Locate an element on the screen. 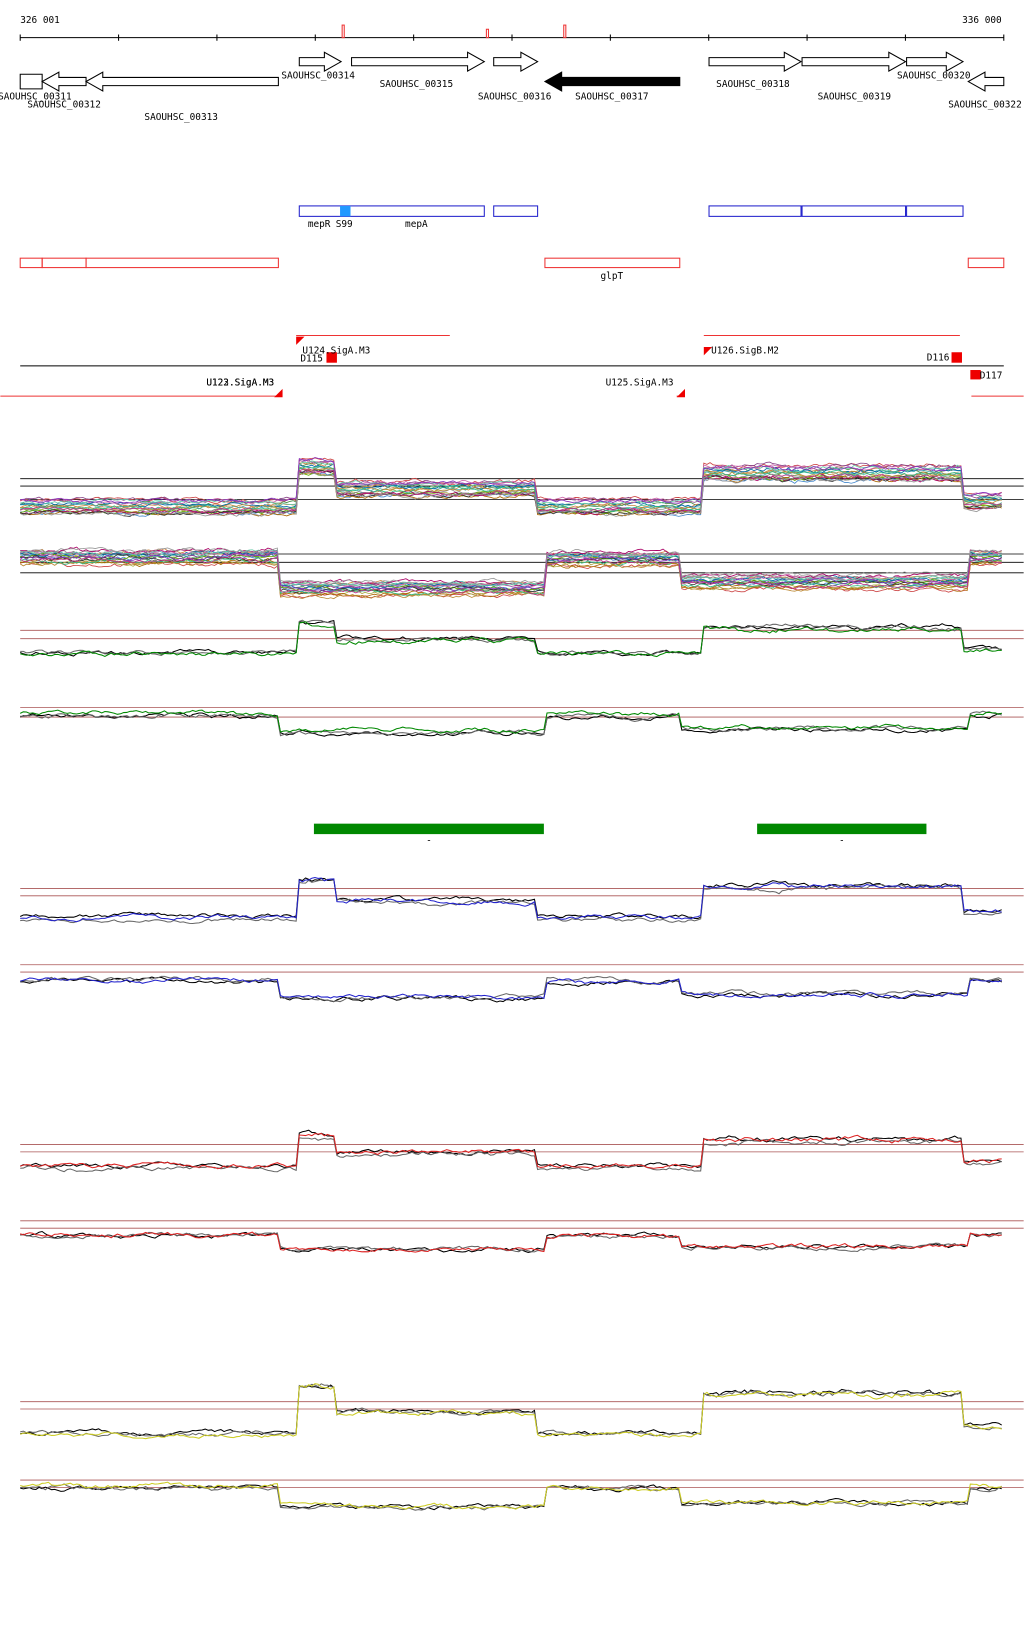  gene-label: SAOUHSC_00322 is located at coordinates (985, 105).